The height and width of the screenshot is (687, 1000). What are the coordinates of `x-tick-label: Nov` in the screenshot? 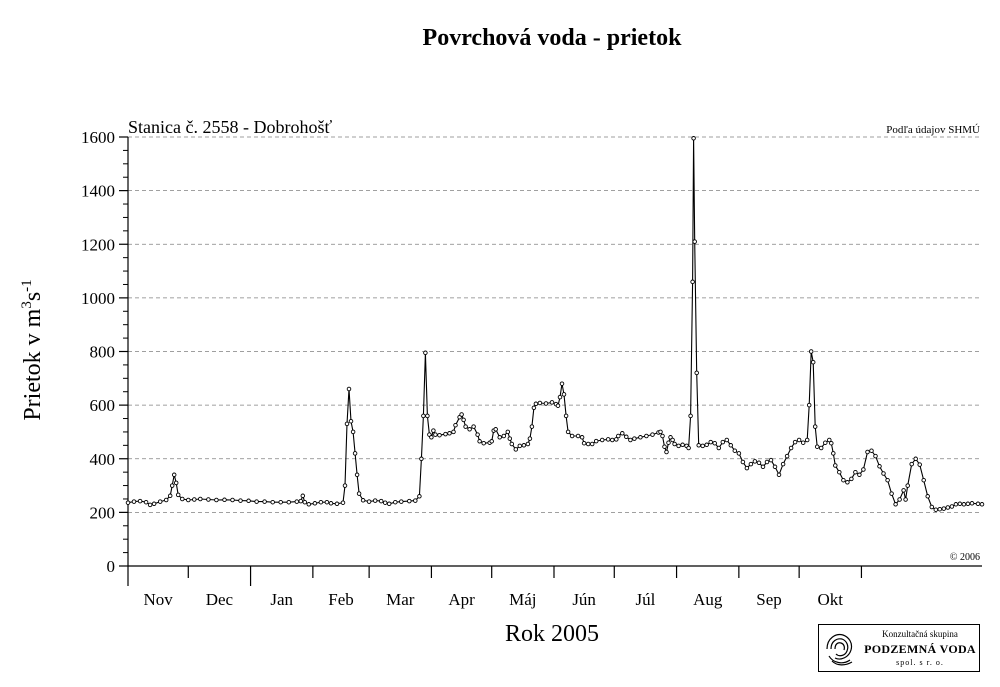 It's located at (159, 599).